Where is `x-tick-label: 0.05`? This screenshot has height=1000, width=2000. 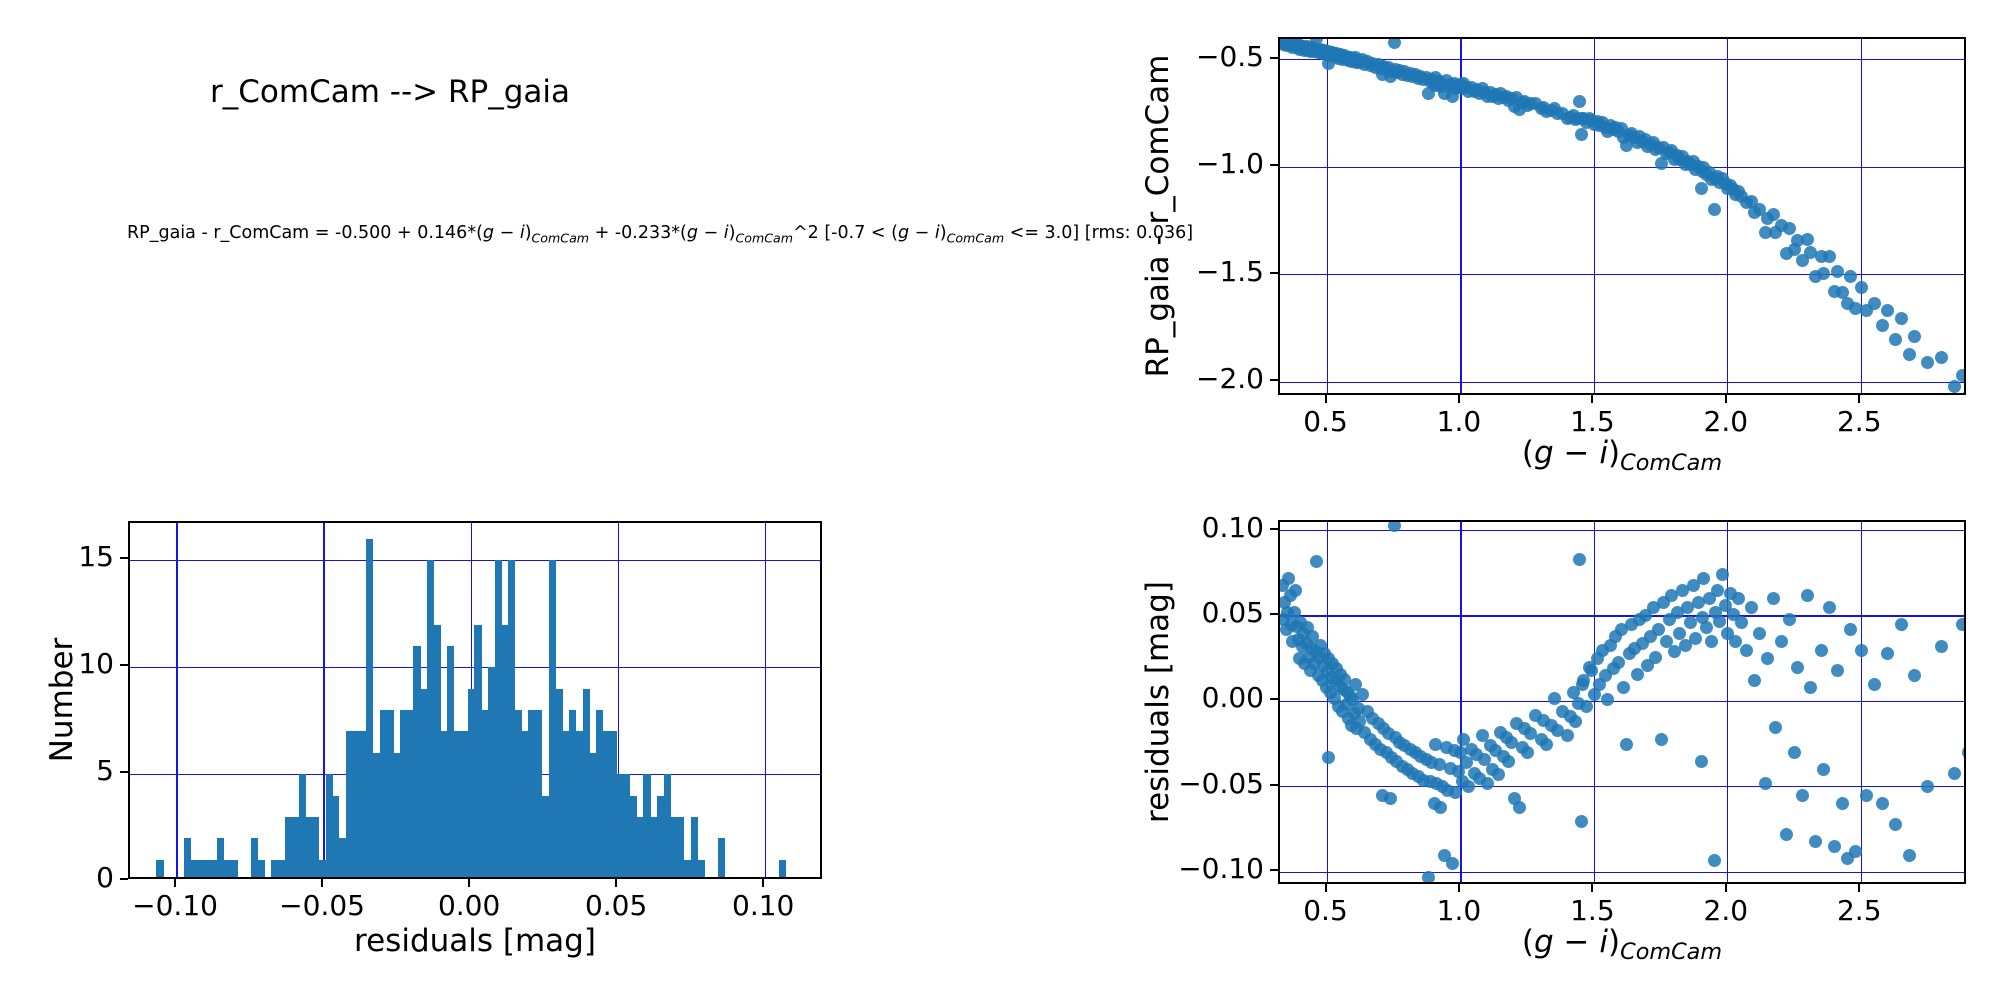 x-tick-label: 0.05 is located at coordinates (616, 905).